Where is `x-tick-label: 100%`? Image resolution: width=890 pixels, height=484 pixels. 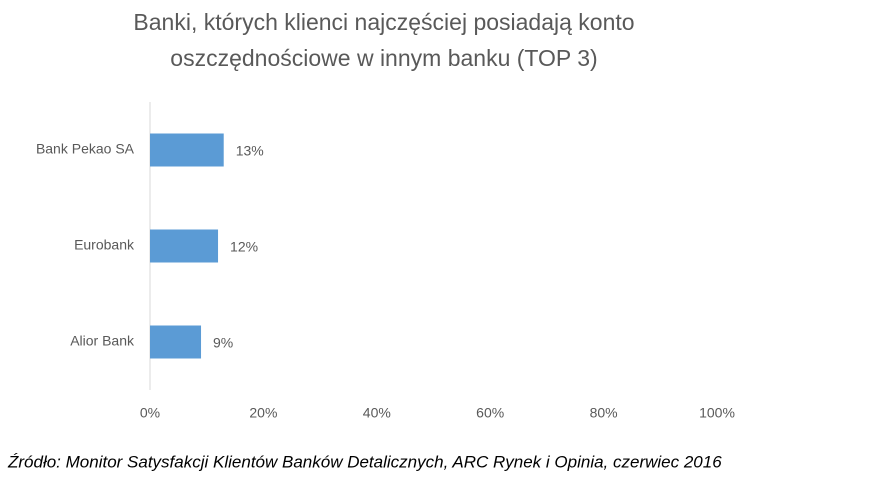 x-tick-label: 100% is located at coordinates (717, 413).